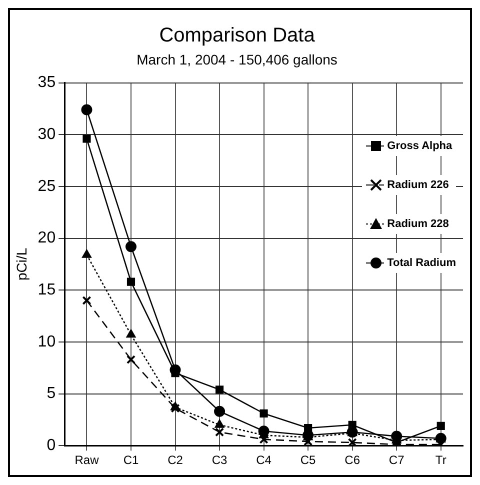 The image size is (480, 485). What do you see at coordinates (418, 224) in the screenshot?
I see `legend-label: Radium 228` at bounding box center [418, 224].